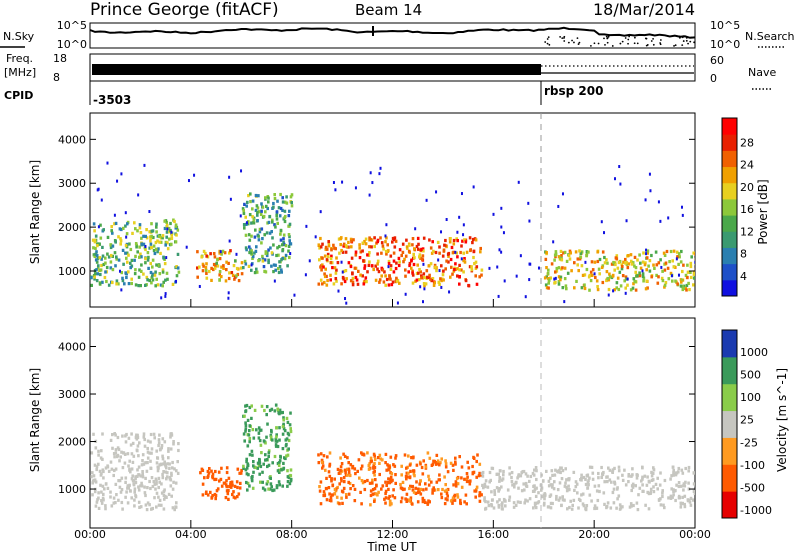 The height and width of the screenshot is (554, 800). What do you see at coordinates (72, 227) in the screenshot?
I see `y-tick-label: 2000` at bounding box center [72, 227].